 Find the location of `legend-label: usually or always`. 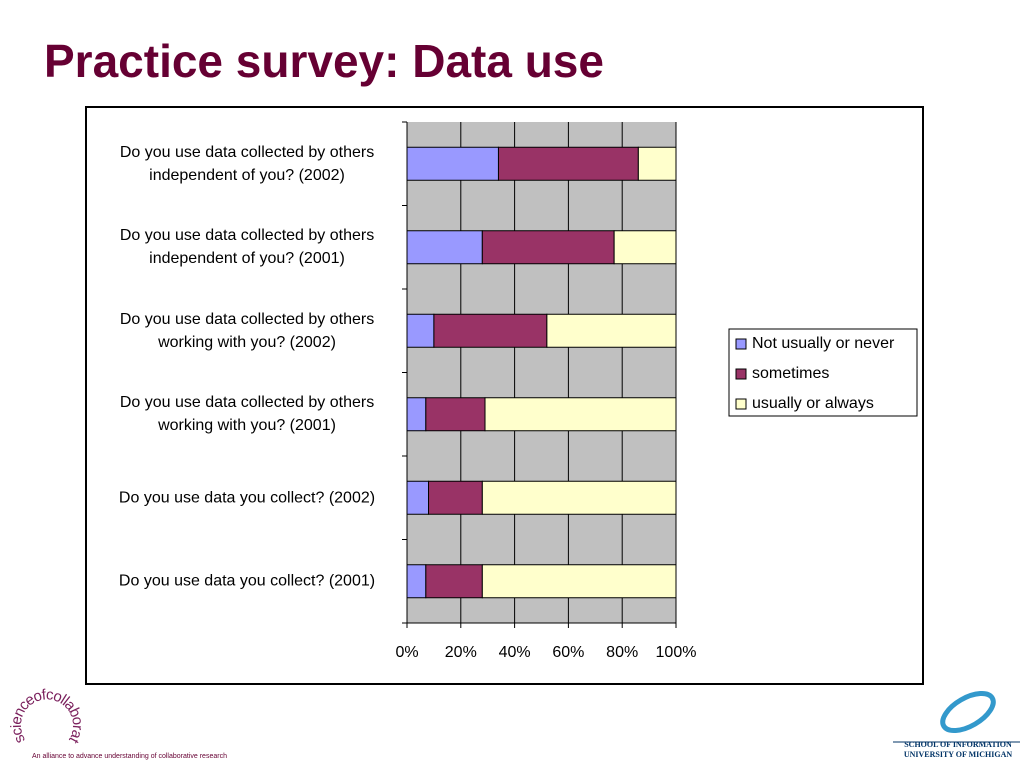

legend-label: usually or always is located at coordinates (813, 403).